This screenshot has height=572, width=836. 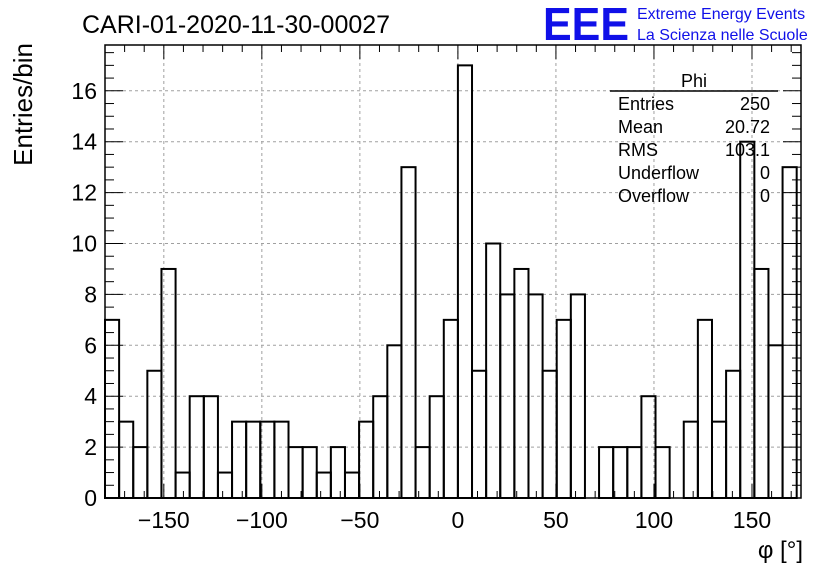 What do you see at coordinates (755, 104) in the screenshot?
I see `stats-value-entries: 250` at bounding box center [755, 104].